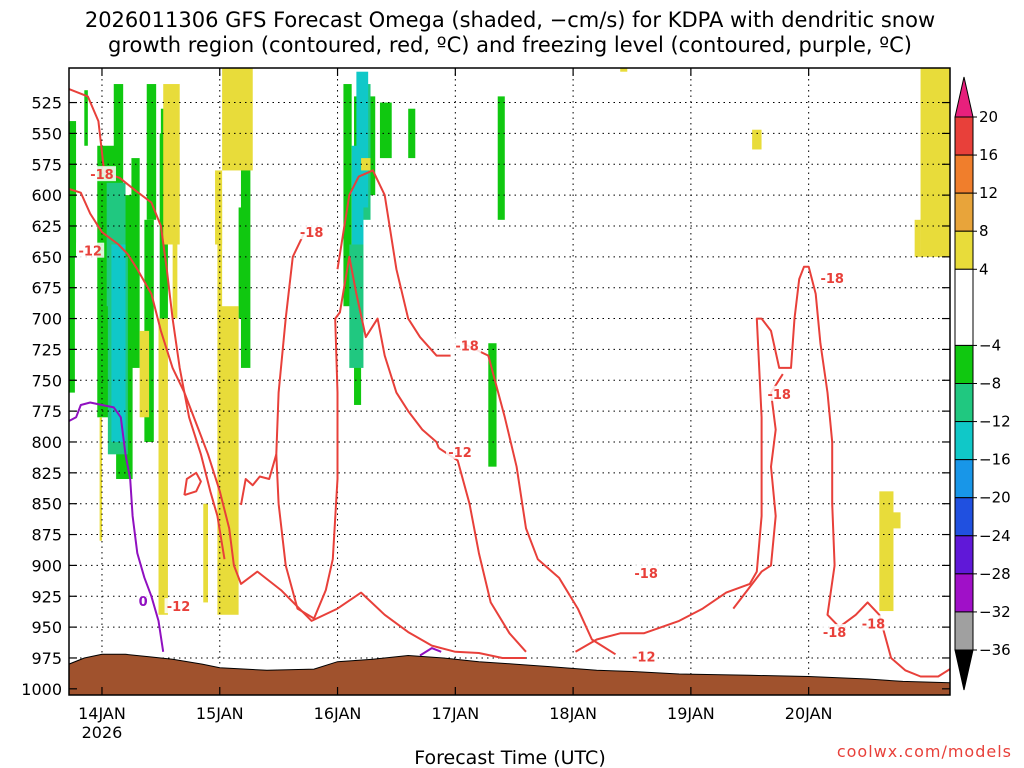 The image size is (1024, 768). What do you see at coordinates (809, 713) in the screenshot?
I see `x-tick-label: 20JAN` at bounding box center [809, 713].